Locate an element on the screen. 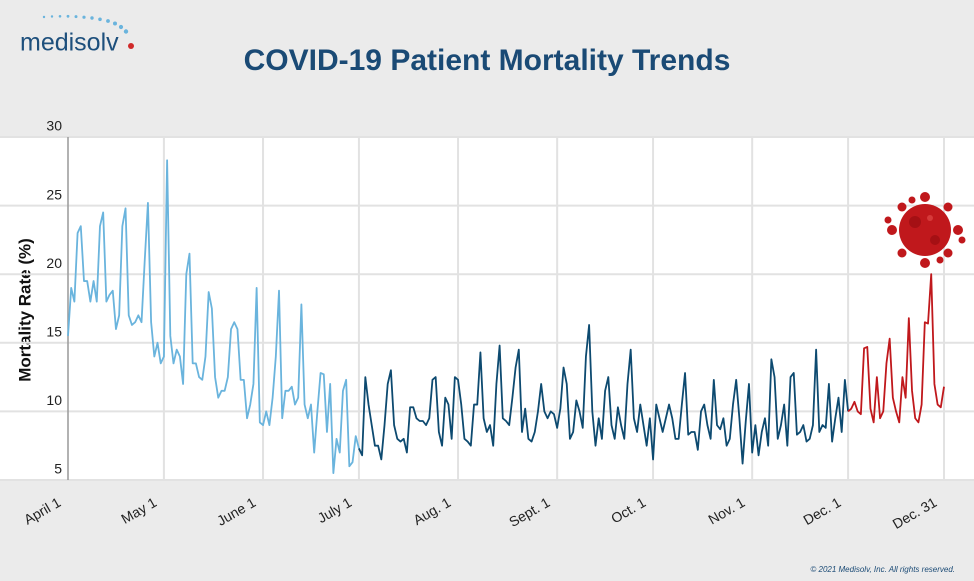 This screenshot has width=974, height=581. y-tick-label: 10 is located at coordinates (54, 400).